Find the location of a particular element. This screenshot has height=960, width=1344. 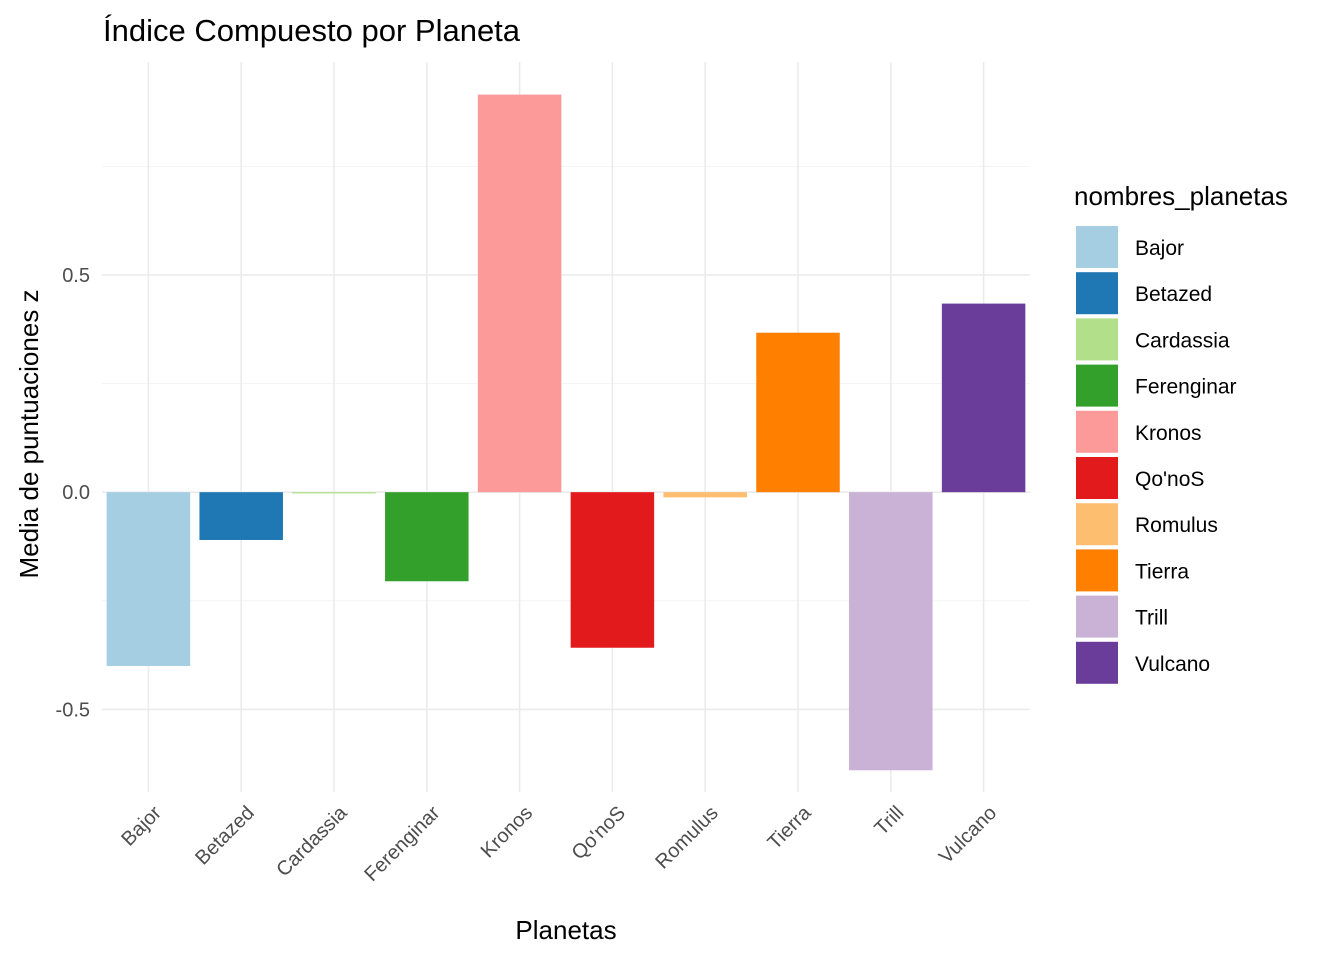

y-tick-label: 0.0 is located at coordinates (76, 493).